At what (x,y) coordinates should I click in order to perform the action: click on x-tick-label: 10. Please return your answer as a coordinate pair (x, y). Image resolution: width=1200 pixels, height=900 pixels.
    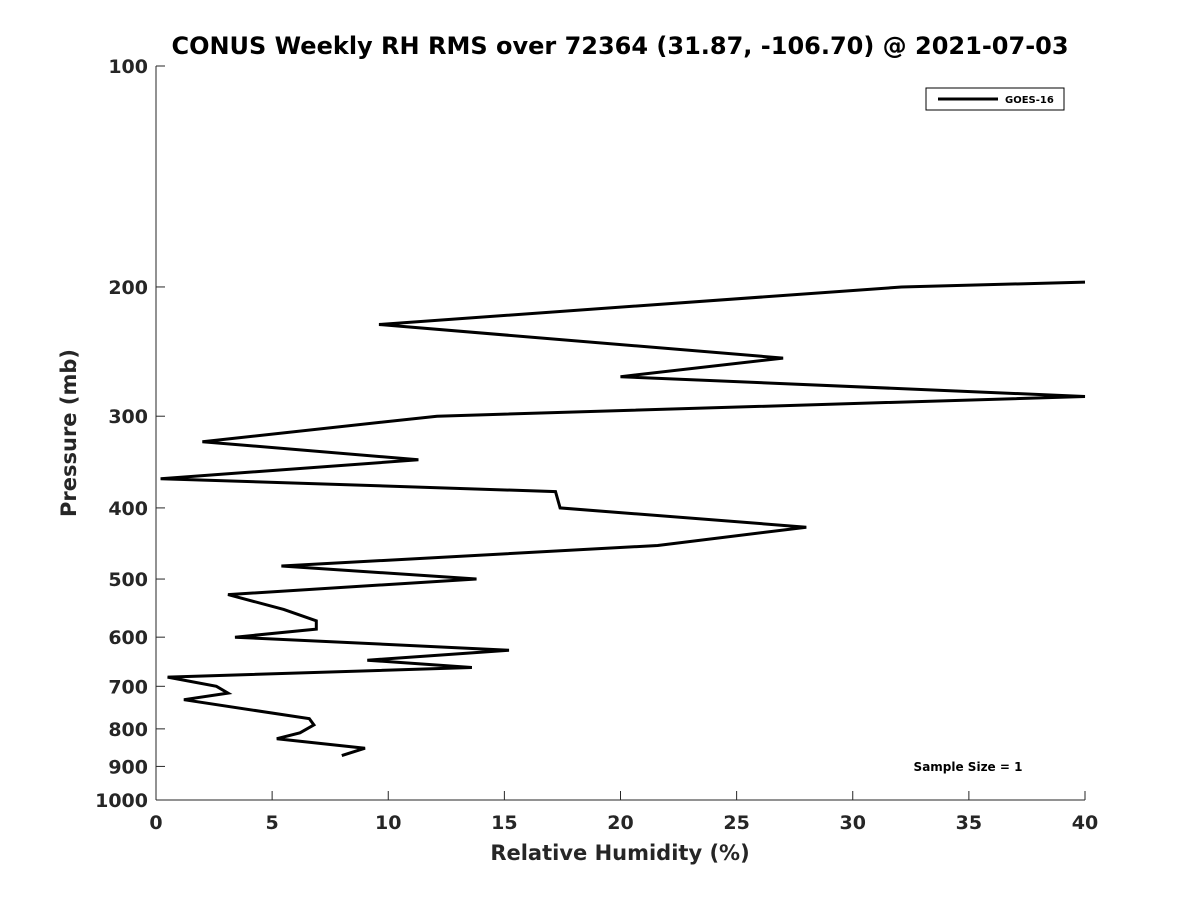
    Looking at the image, I should click on (388, 823).